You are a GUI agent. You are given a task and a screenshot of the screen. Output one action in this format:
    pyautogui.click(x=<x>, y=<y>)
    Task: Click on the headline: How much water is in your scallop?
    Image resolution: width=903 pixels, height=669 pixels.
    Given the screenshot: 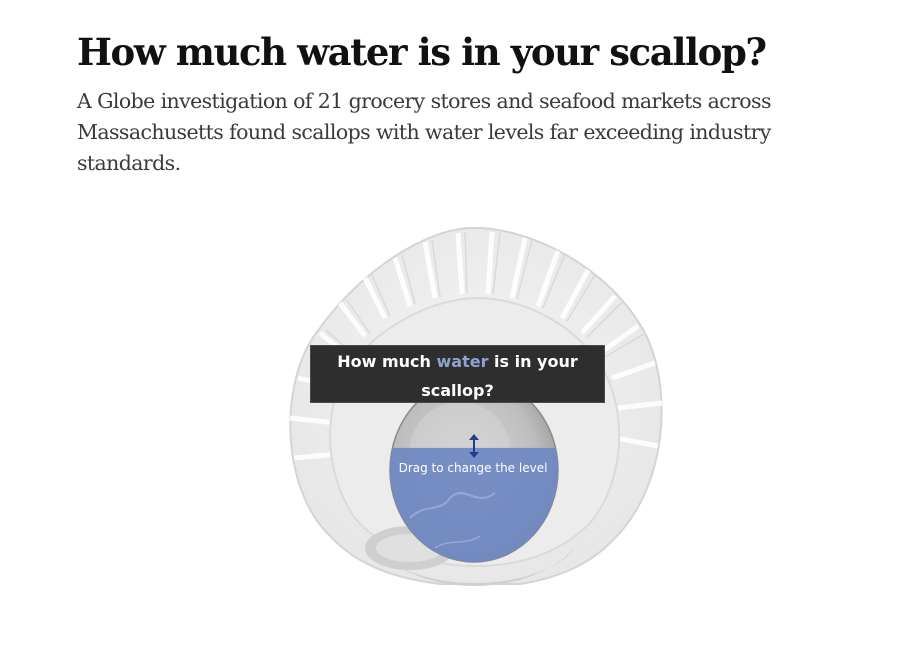 What is the action you would take?
    pyautogui.click(x=422, y=52)
    